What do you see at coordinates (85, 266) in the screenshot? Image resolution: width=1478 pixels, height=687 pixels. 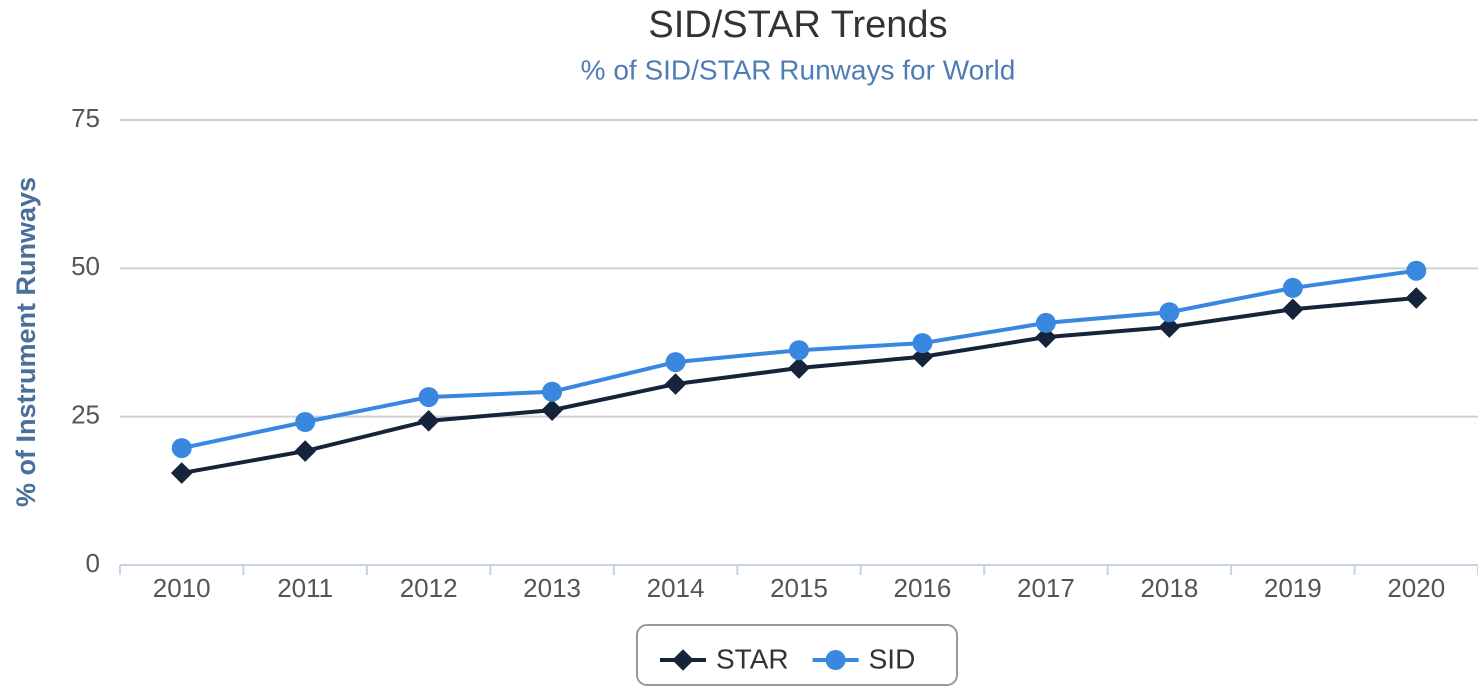 I see `y-tick-label: 50` at bounding box center [85, 266].